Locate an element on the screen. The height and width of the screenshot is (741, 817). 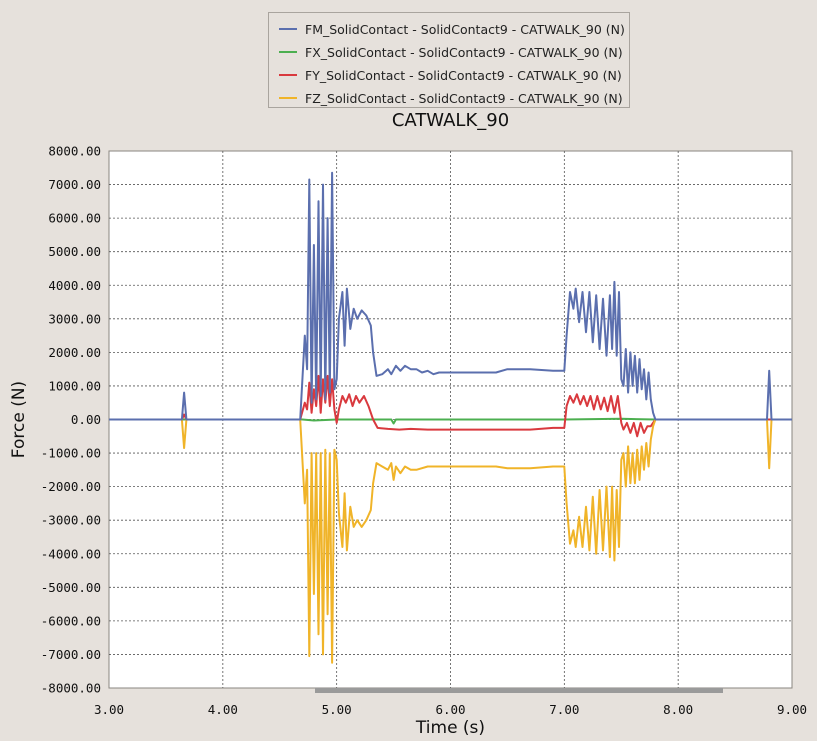
y-tick-label: 0.00 is located at coordinates (86, 419).